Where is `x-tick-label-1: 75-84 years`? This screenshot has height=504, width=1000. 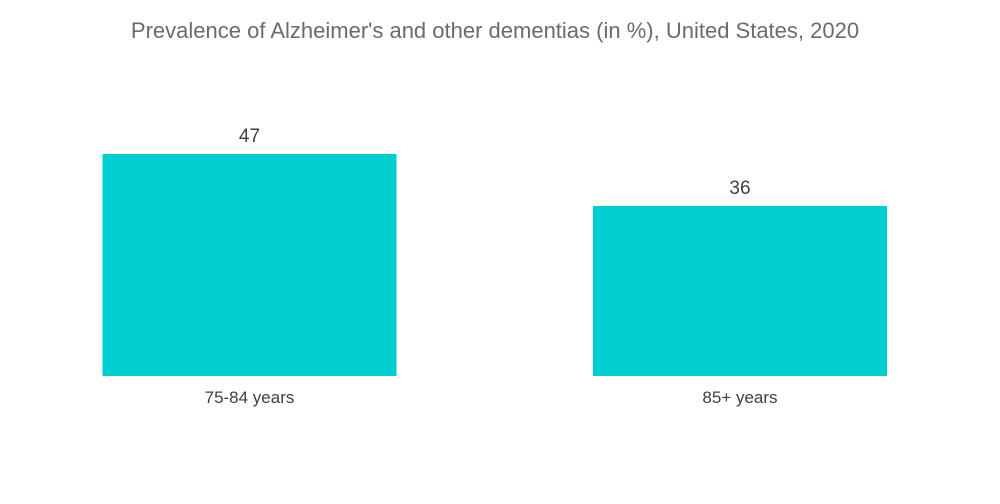 x-tick-label-1: 75-84 years is located at coordinates (250, 397).